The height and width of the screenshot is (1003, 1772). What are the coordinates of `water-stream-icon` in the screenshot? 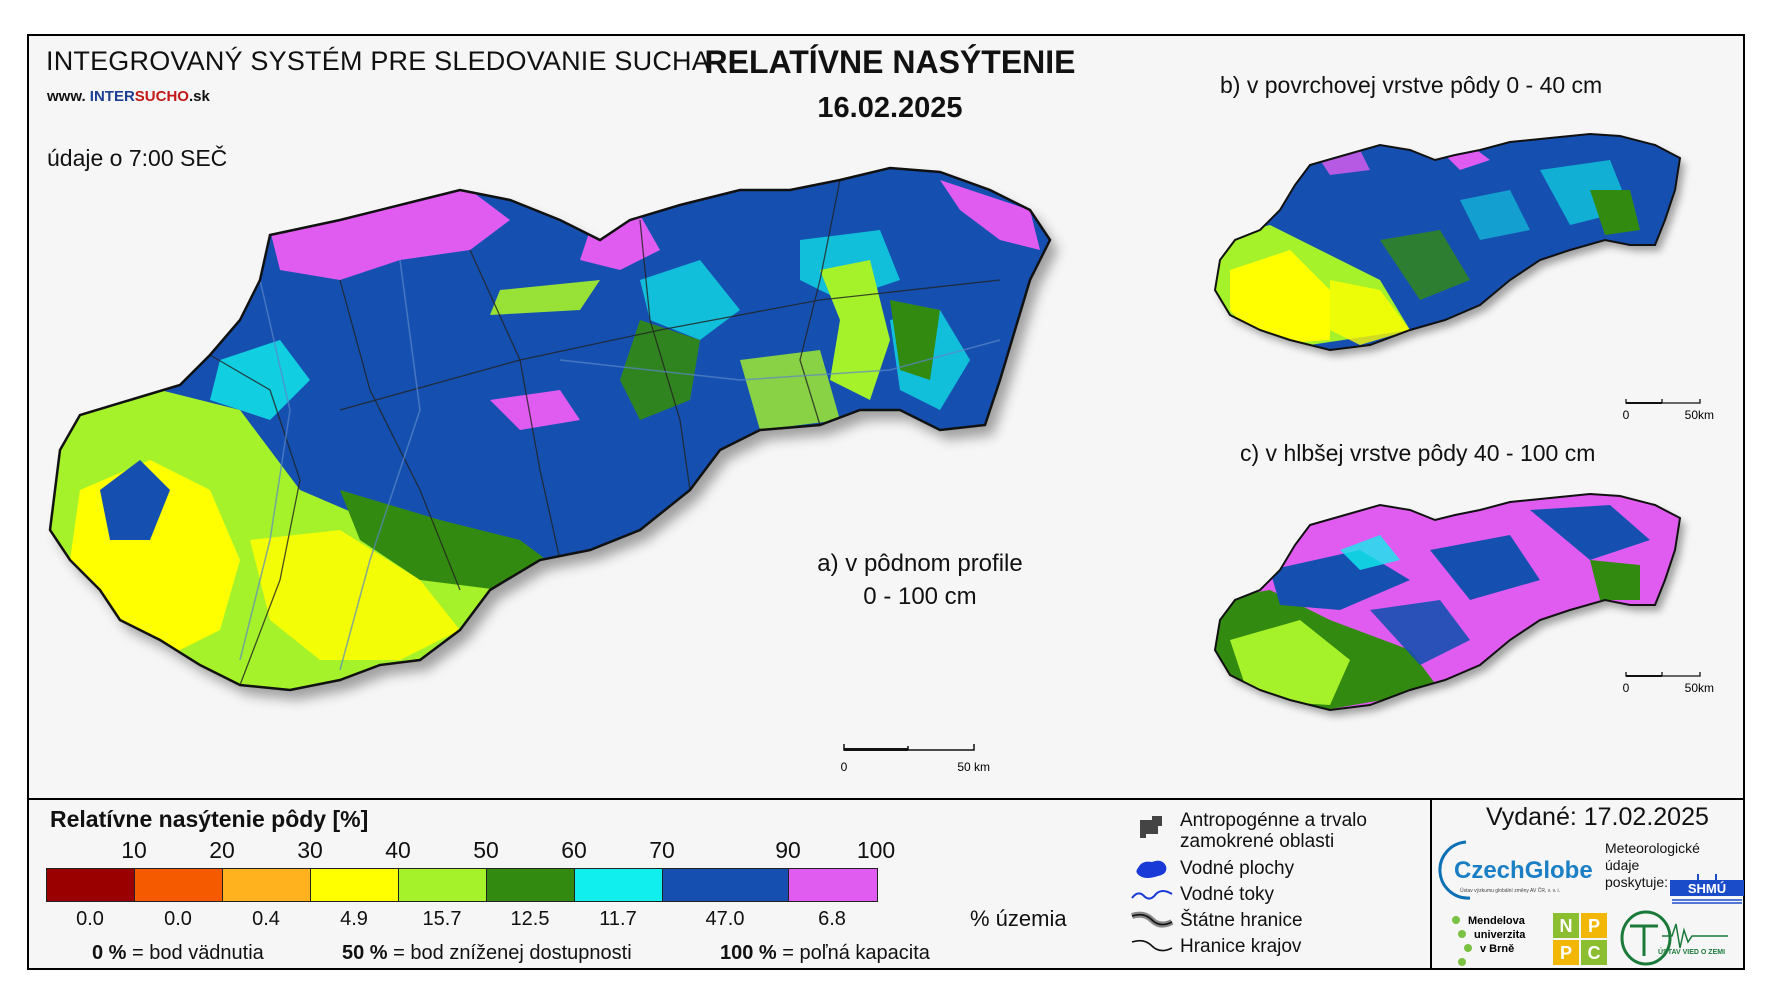 It's located at (1152, 895).